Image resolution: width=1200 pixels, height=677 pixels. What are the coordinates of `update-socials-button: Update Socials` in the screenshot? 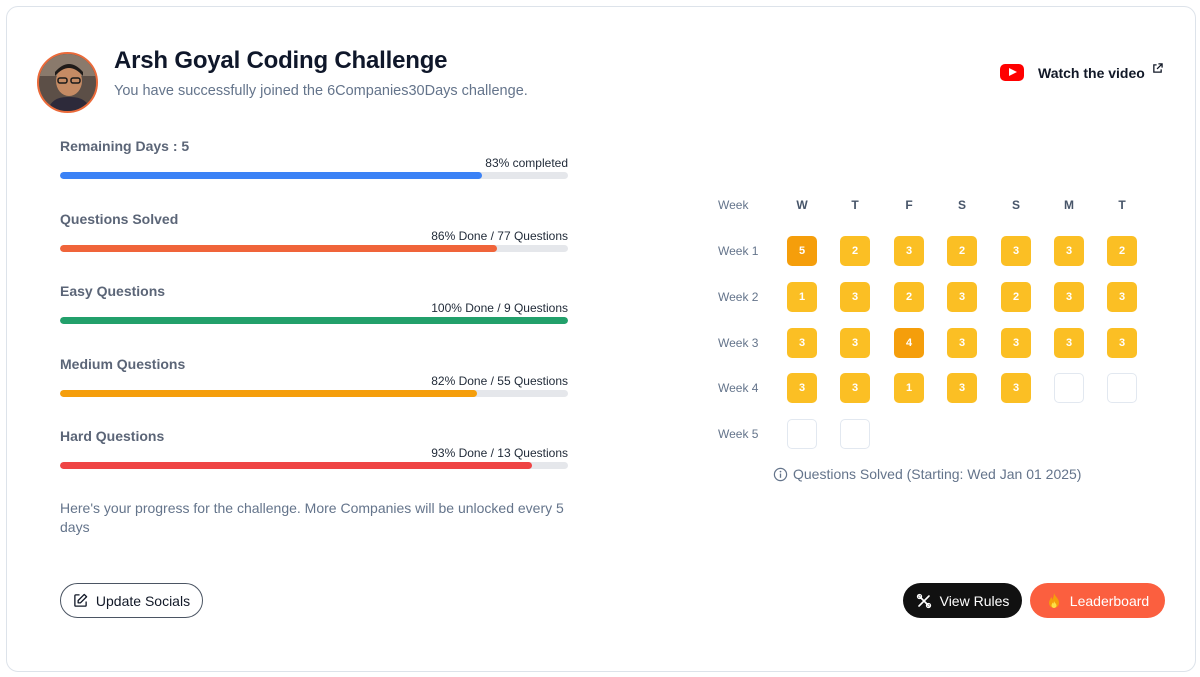 It's located at (131, 600).